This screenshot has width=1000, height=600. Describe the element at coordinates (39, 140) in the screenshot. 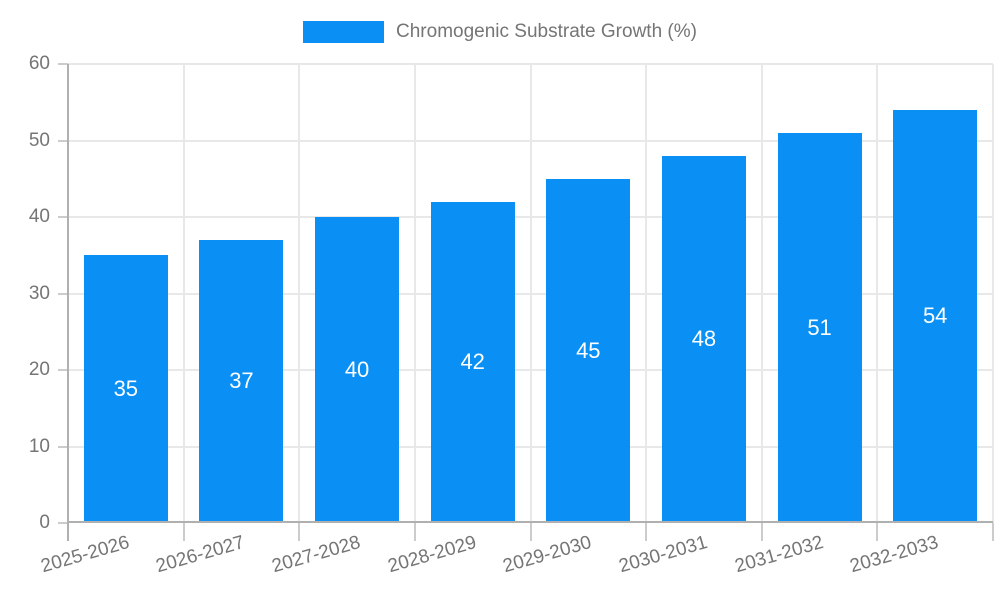

I see `y-tick-label: 50` at that location.